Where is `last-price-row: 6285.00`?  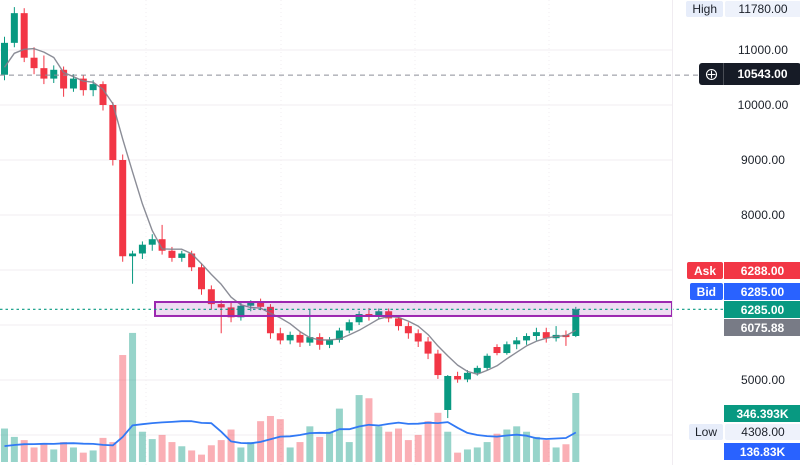 last-price-row: 6285.00 is located at coordinates (736, 309).